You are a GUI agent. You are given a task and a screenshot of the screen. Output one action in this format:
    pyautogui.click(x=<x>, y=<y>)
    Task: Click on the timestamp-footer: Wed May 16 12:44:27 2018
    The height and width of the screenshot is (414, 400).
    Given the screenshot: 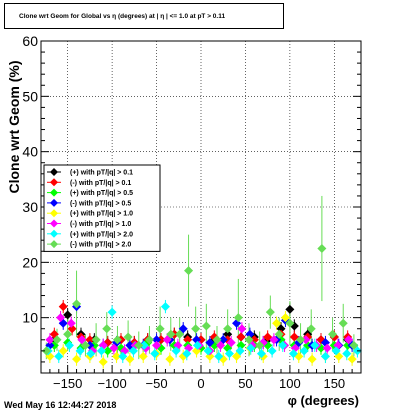 What is the action you would take?
    pyautogui.click(x=60, y=405)
    